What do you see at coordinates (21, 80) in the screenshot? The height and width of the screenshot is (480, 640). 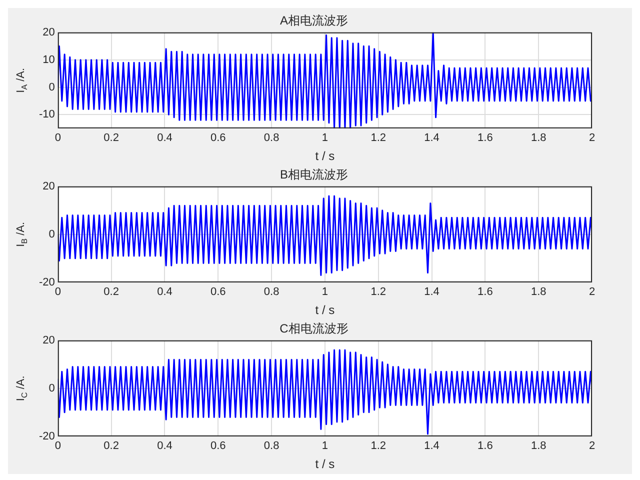 I see `y-axis-title: IA /A.` at bounding box center [21, 80].